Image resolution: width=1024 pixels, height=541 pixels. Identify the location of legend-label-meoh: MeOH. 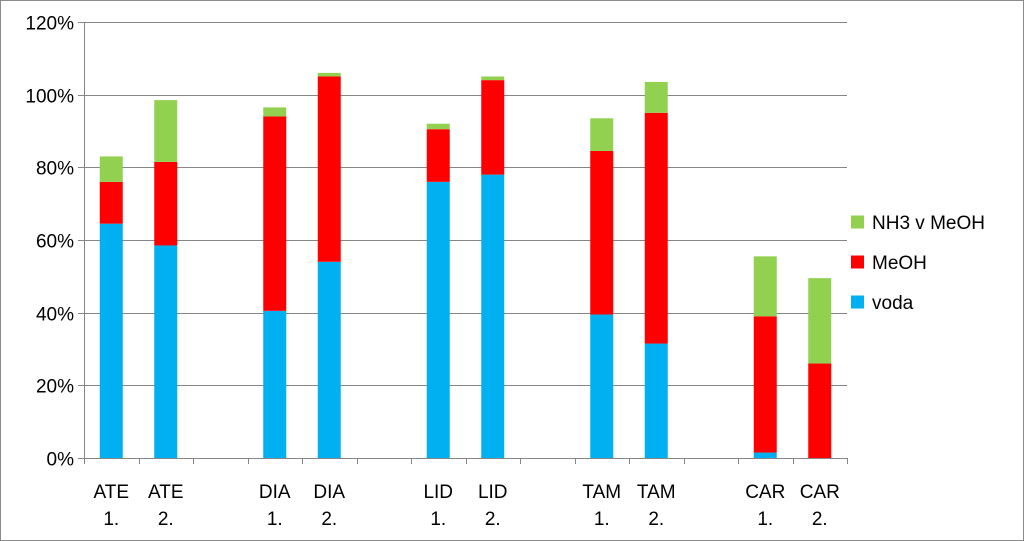
(899, 263).